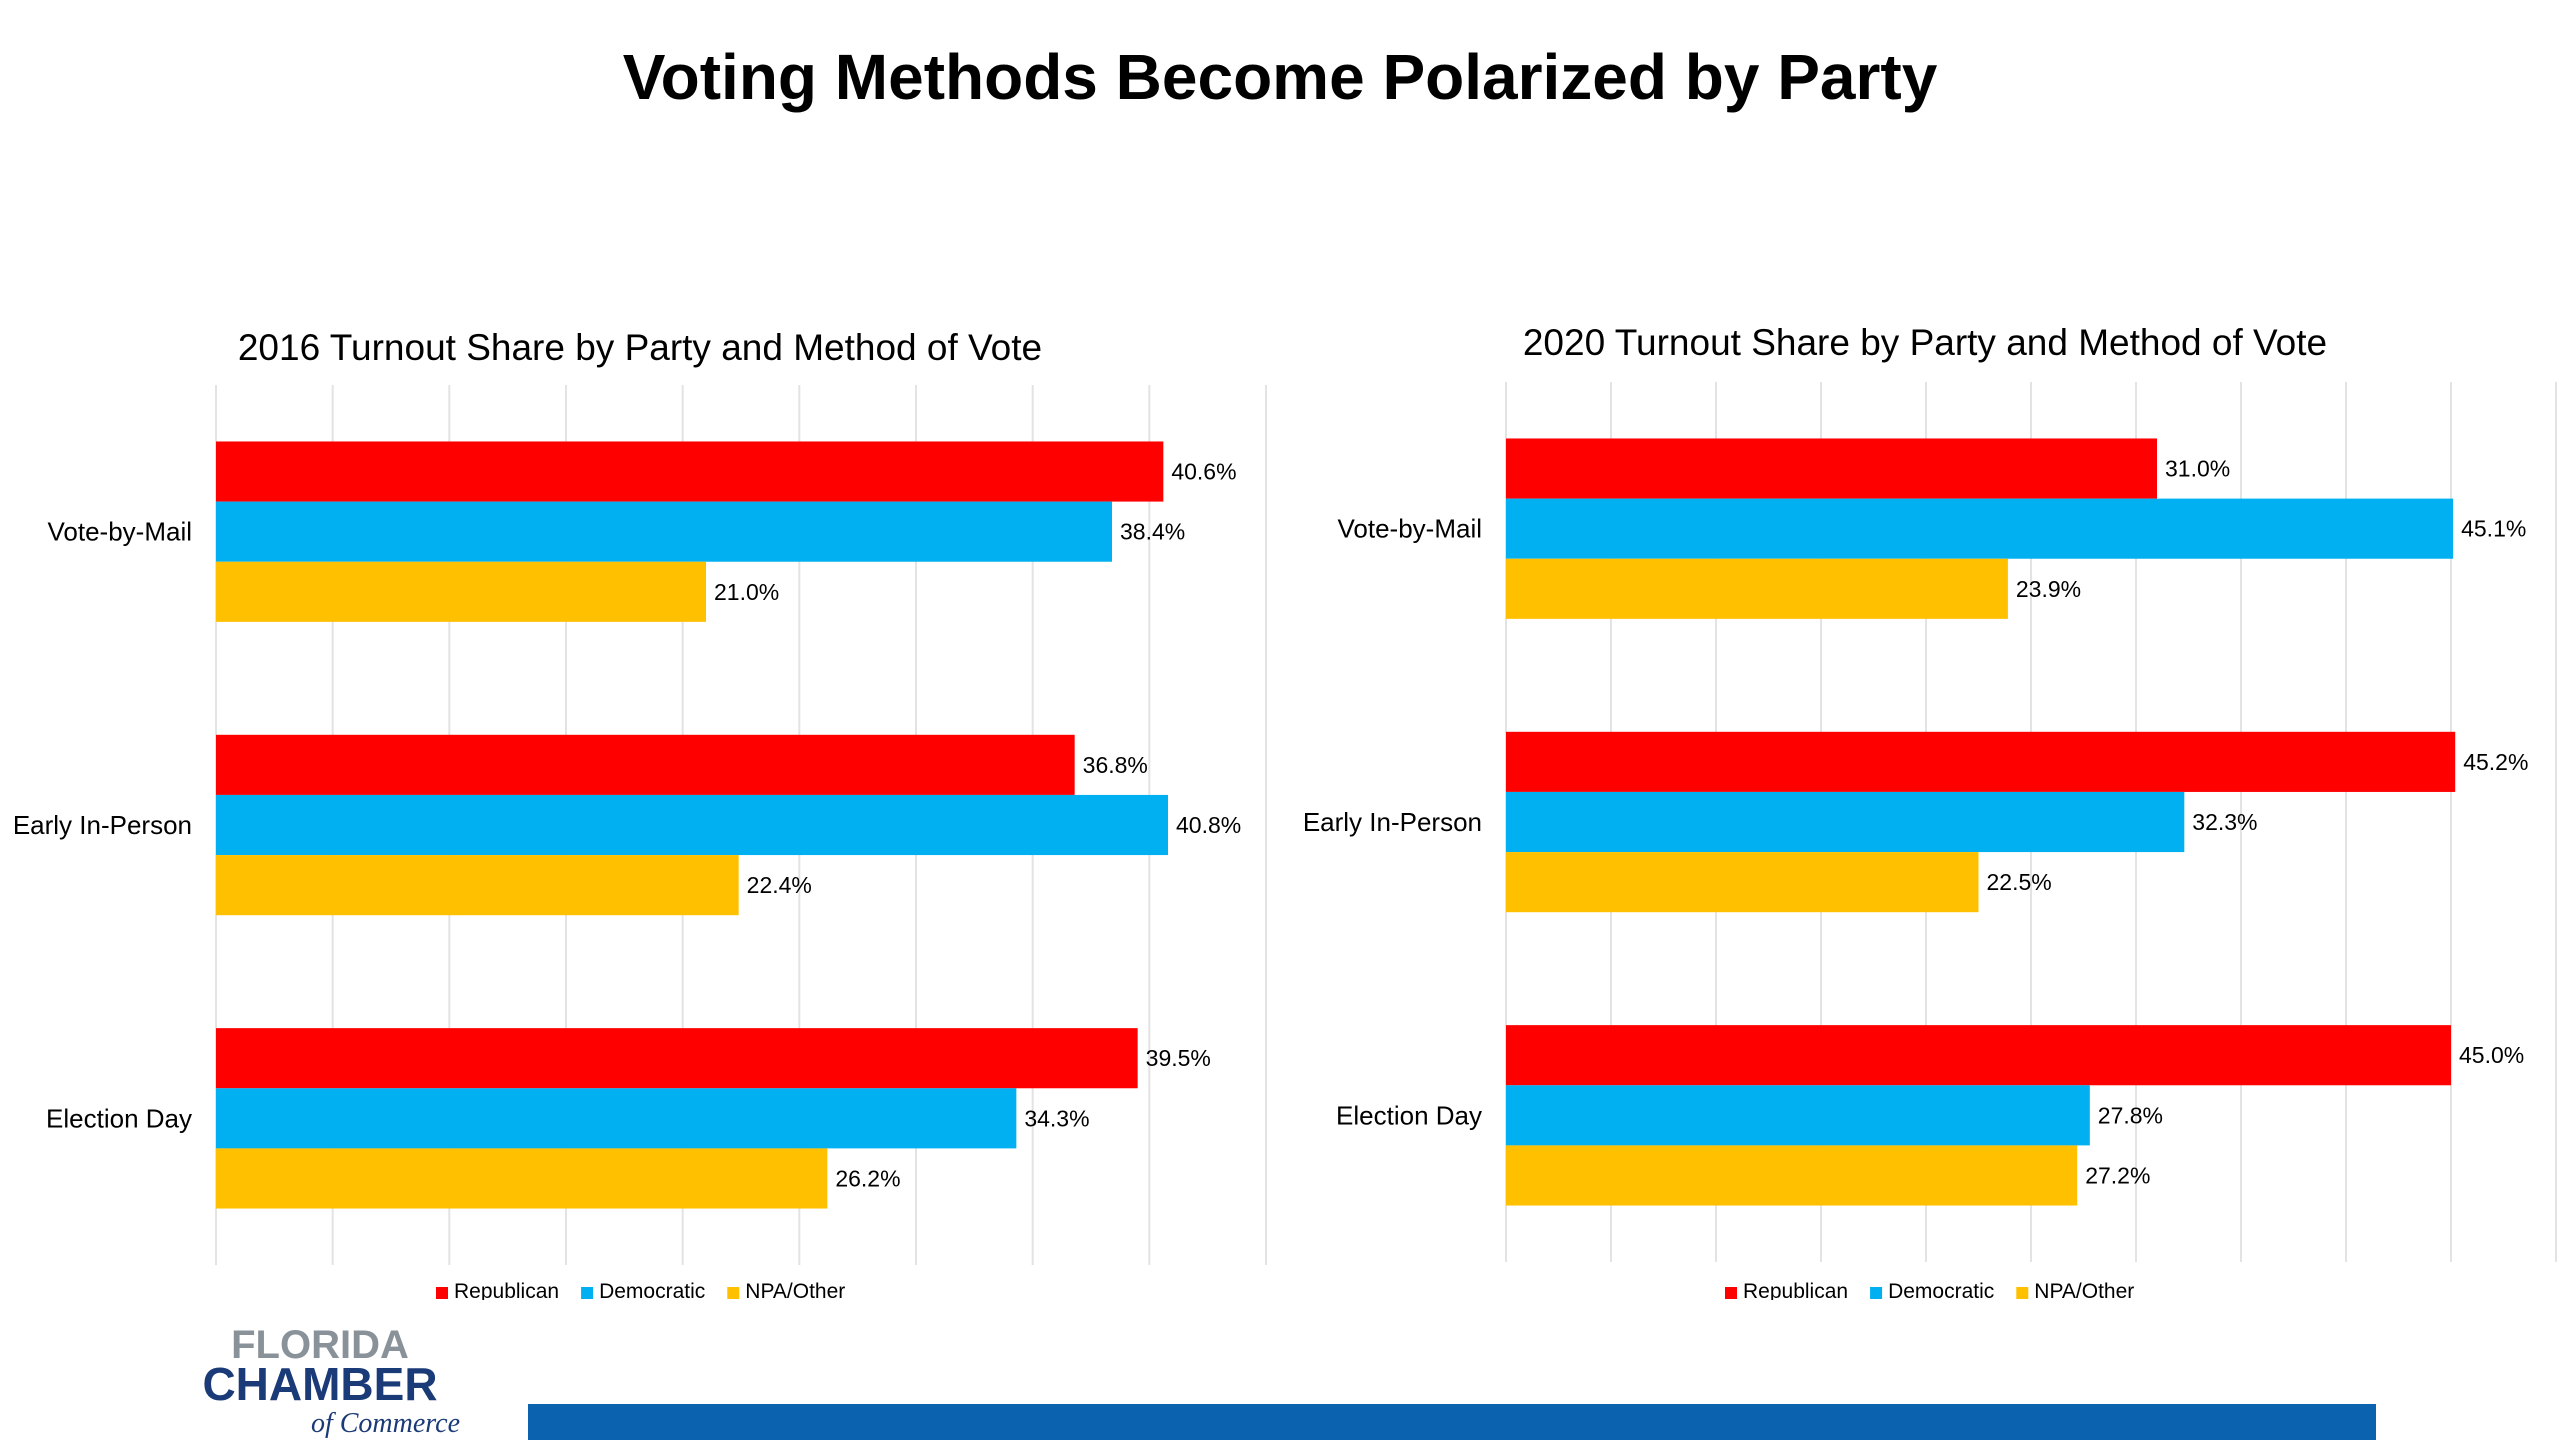  I want to click on chart-2020-data-label: 27.8%, so click(2130, 1115).